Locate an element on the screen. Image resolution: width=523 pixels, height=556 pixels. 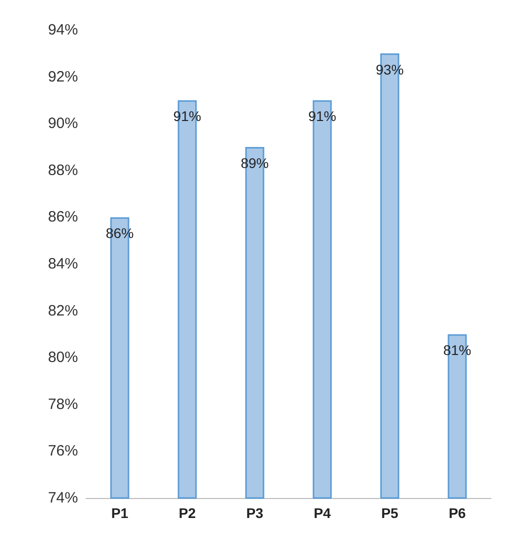
x-tick-label: P3 is located at coordinates (255, 513).